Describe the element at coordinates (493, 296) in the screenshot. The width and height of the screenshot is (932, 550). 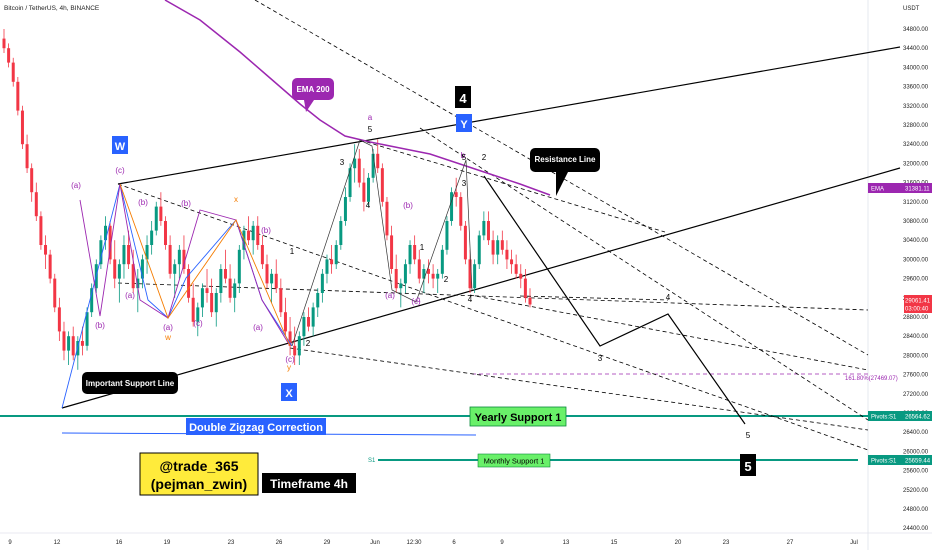
I see `dashed-trendline-d` at that location.